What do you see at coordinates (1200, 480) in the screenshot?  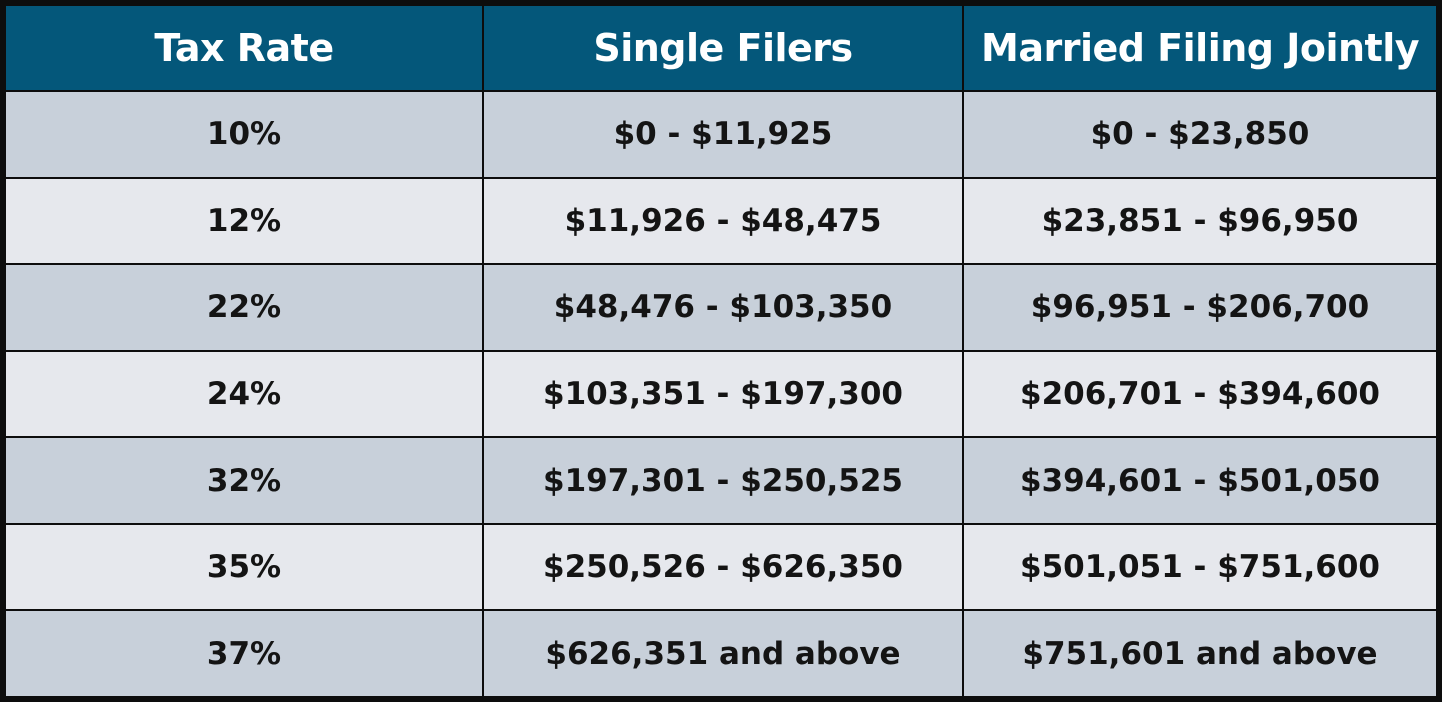 I see `married-filing-jointly-cell: $394,601 - $501,050` at bounding box center [1200, 480].